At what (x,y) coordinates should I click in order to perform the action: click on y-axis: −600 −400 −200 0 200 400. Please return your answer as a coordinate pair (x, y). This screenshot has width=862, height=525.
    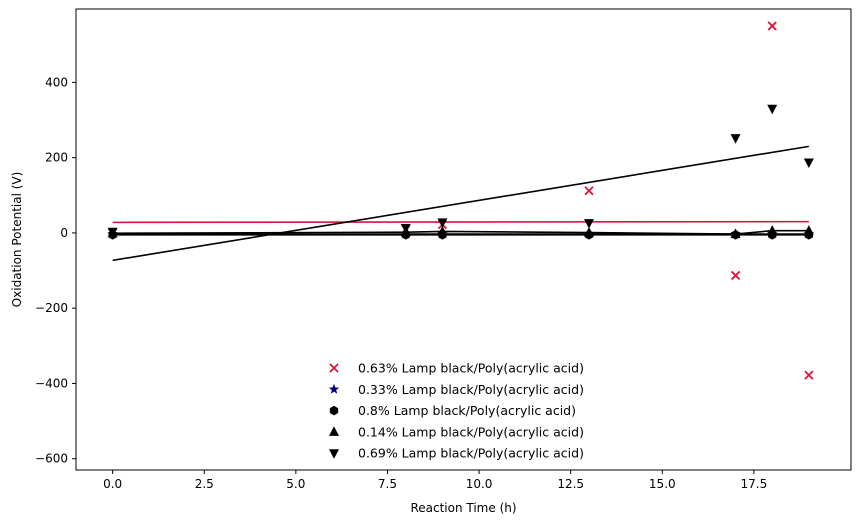
    Looking at the image, I should click on (55, 270).